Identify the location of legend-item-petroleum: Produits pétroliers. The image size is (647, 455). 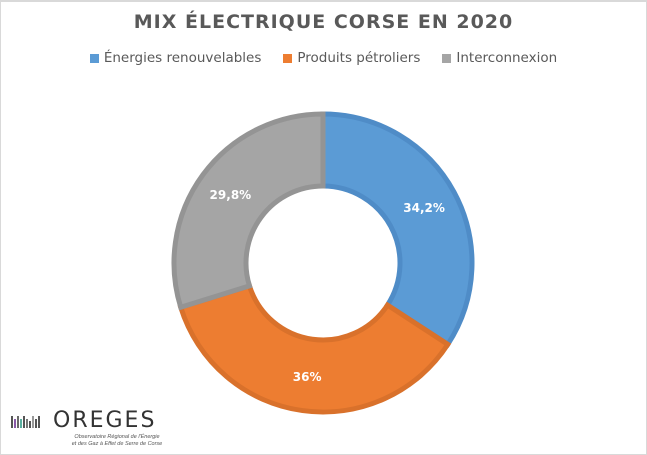
(351, 58).